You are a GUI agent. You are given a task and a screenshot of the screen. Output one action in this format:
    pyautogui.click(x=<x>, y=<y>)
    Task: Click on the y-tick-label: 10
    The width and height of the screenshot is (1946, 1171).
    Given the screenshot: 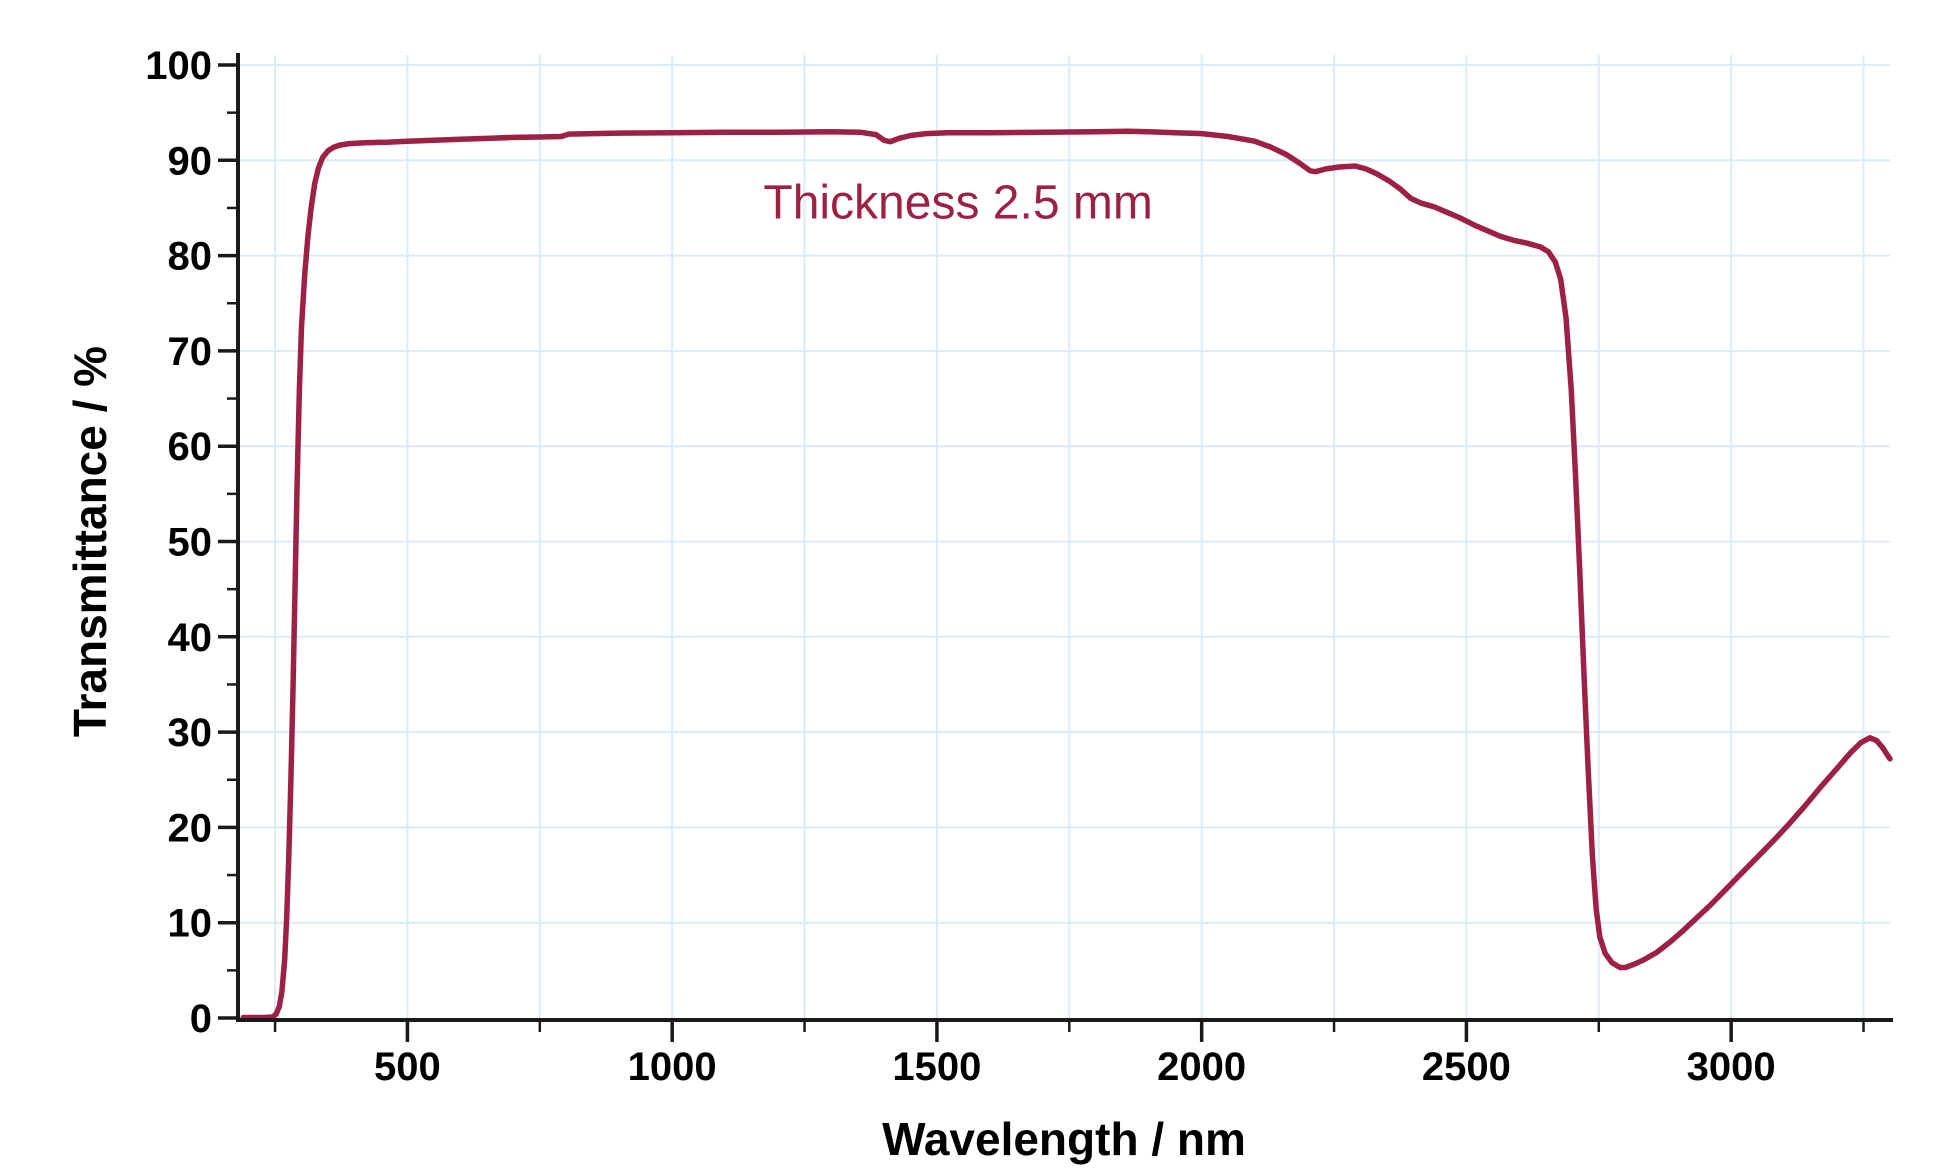 What is the action you would take?
    pyautogui.click(x=190, y=924)
    